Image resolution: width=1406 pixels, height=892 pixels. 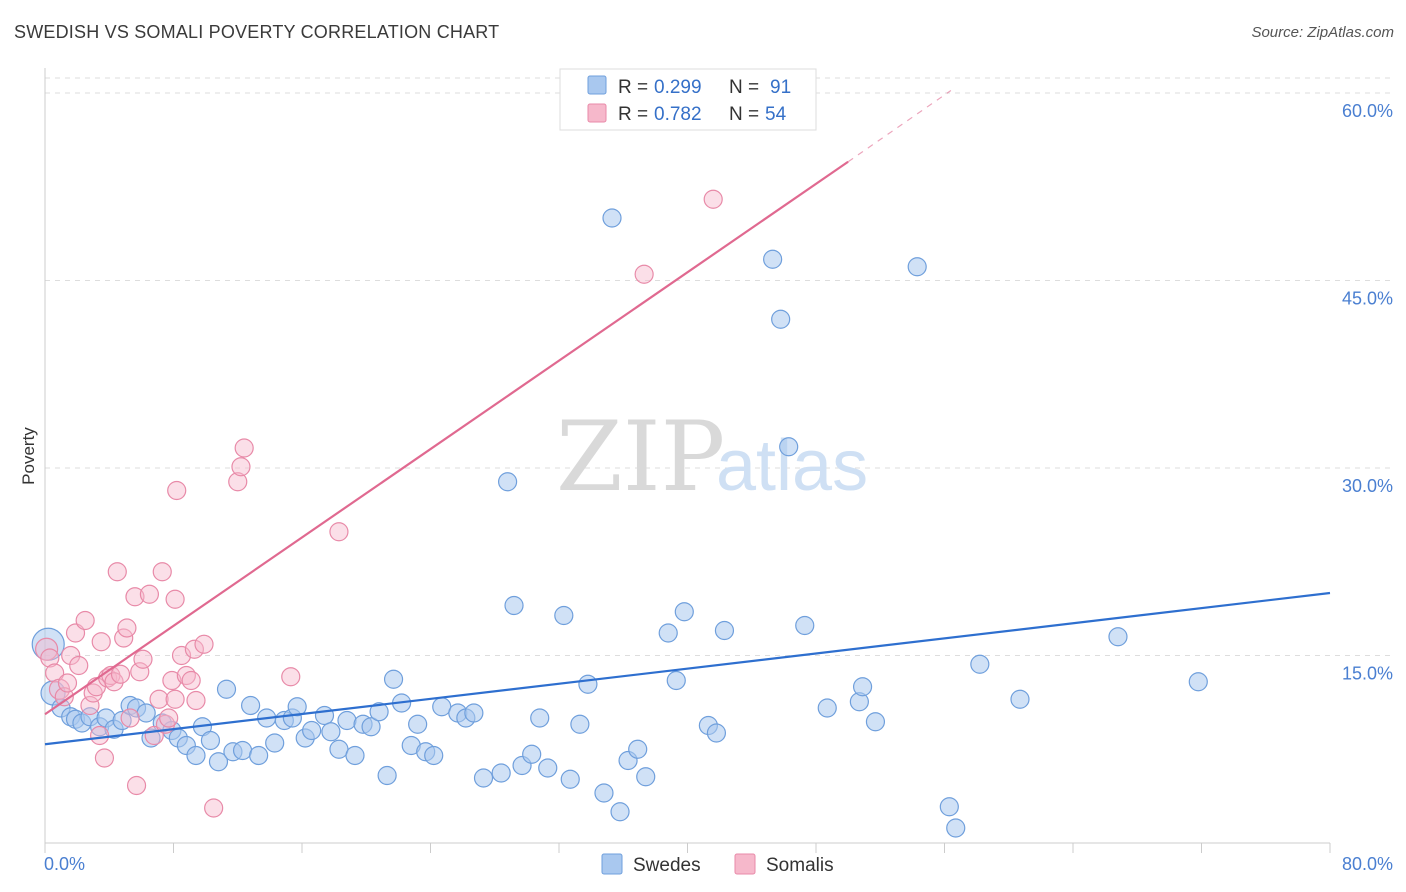 I want to click on legend-r-value-somalis: 0.782, so click(x=678, y=114).